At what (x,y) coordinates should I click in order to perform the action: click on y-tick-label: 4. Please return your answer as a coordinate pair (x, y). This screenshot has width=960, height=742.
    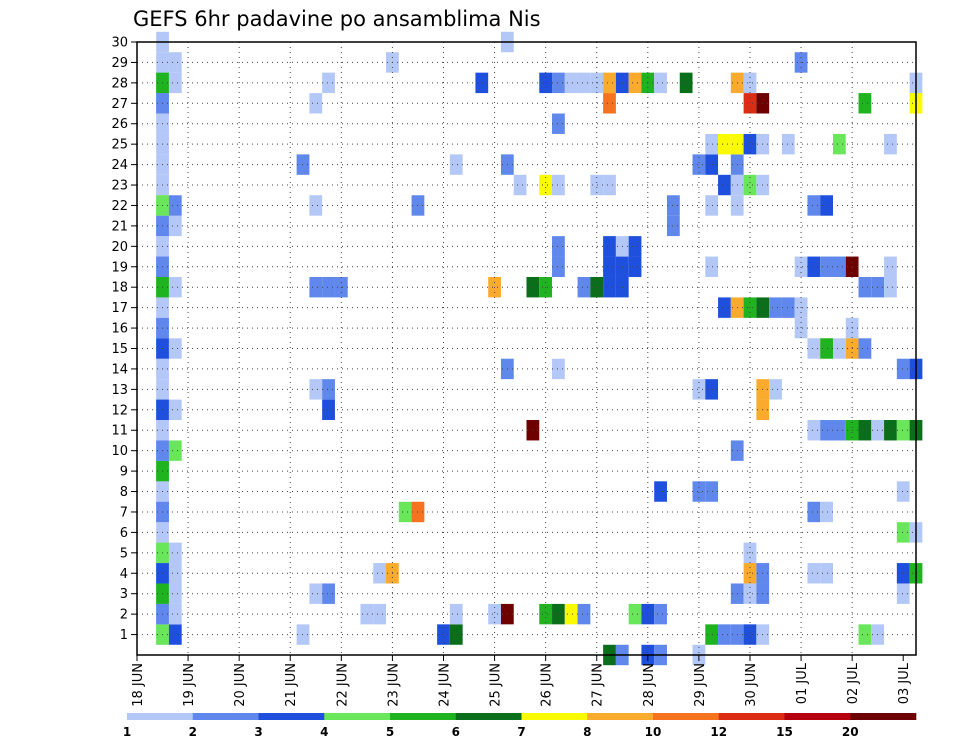
    Looking at the image, I should click on (124, 574).